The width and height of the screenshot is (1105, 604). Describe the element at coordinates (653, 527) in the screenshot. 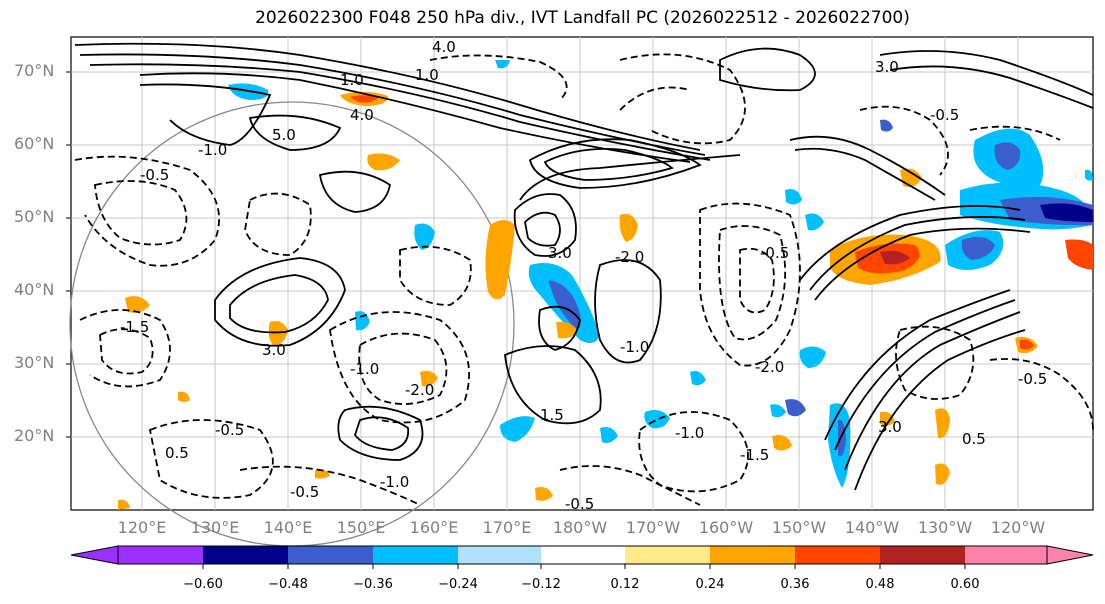

I see `lon-label-170w: 170°W` at that location.